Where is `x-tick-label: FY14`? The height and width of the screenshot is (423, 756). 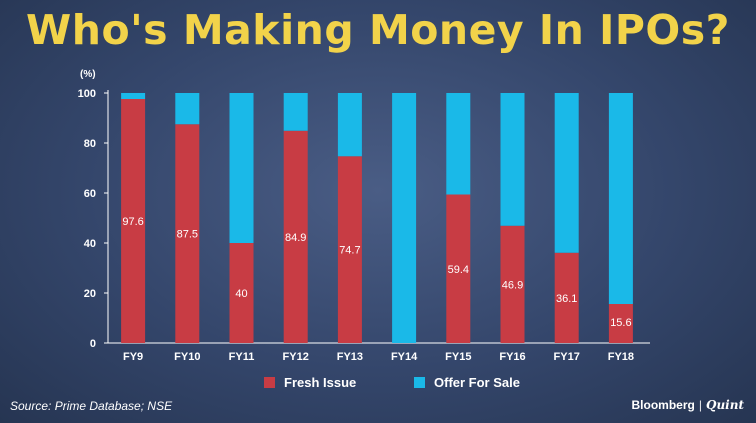 x-tick-label: FY14 is located at coordinates (404, 357).